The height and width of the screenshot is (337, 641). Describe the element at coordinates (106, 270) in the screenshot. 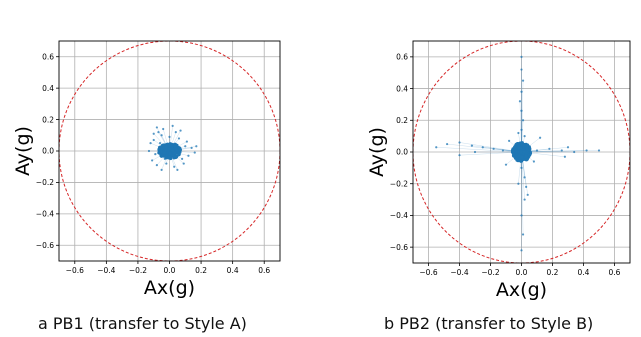

I see `x-tick-label: −0.4` at that location.